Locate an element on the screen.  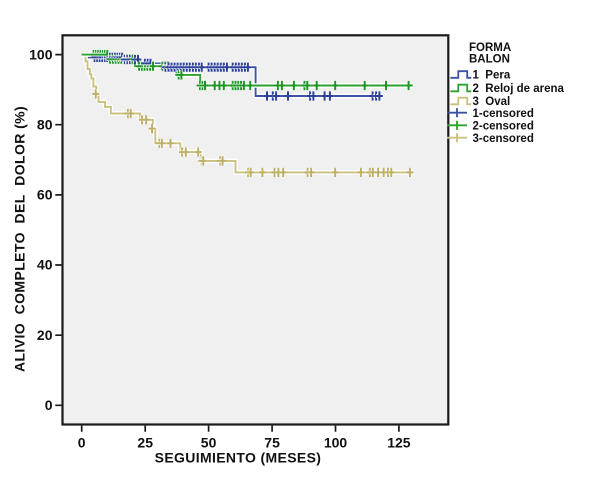
svg-text: 125 is located at coordinates (399, 443).